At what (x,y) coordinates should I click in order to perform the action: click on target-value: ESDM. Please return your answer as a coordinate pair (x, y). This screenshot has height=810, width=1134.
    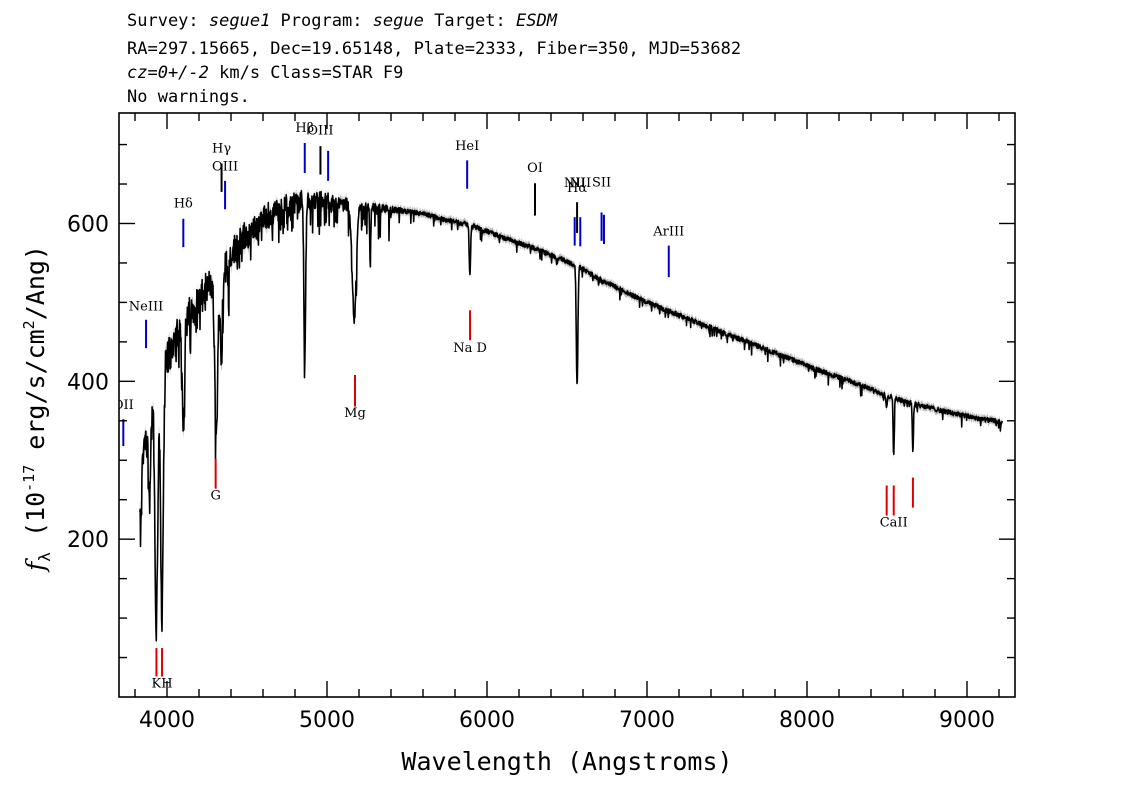
    Looking at the image, I should click on (536, 21).